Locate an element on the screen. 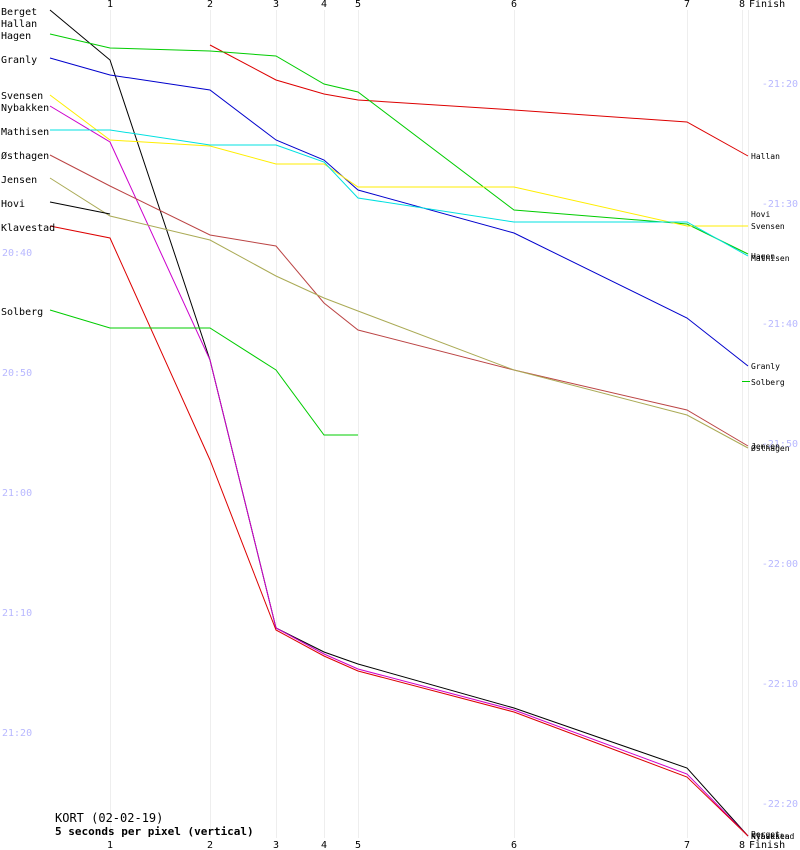 Image resolution: width=800 pixels, height=850 pixels. control-label-bottom-2: 2 is located at coordinates (210, 845).